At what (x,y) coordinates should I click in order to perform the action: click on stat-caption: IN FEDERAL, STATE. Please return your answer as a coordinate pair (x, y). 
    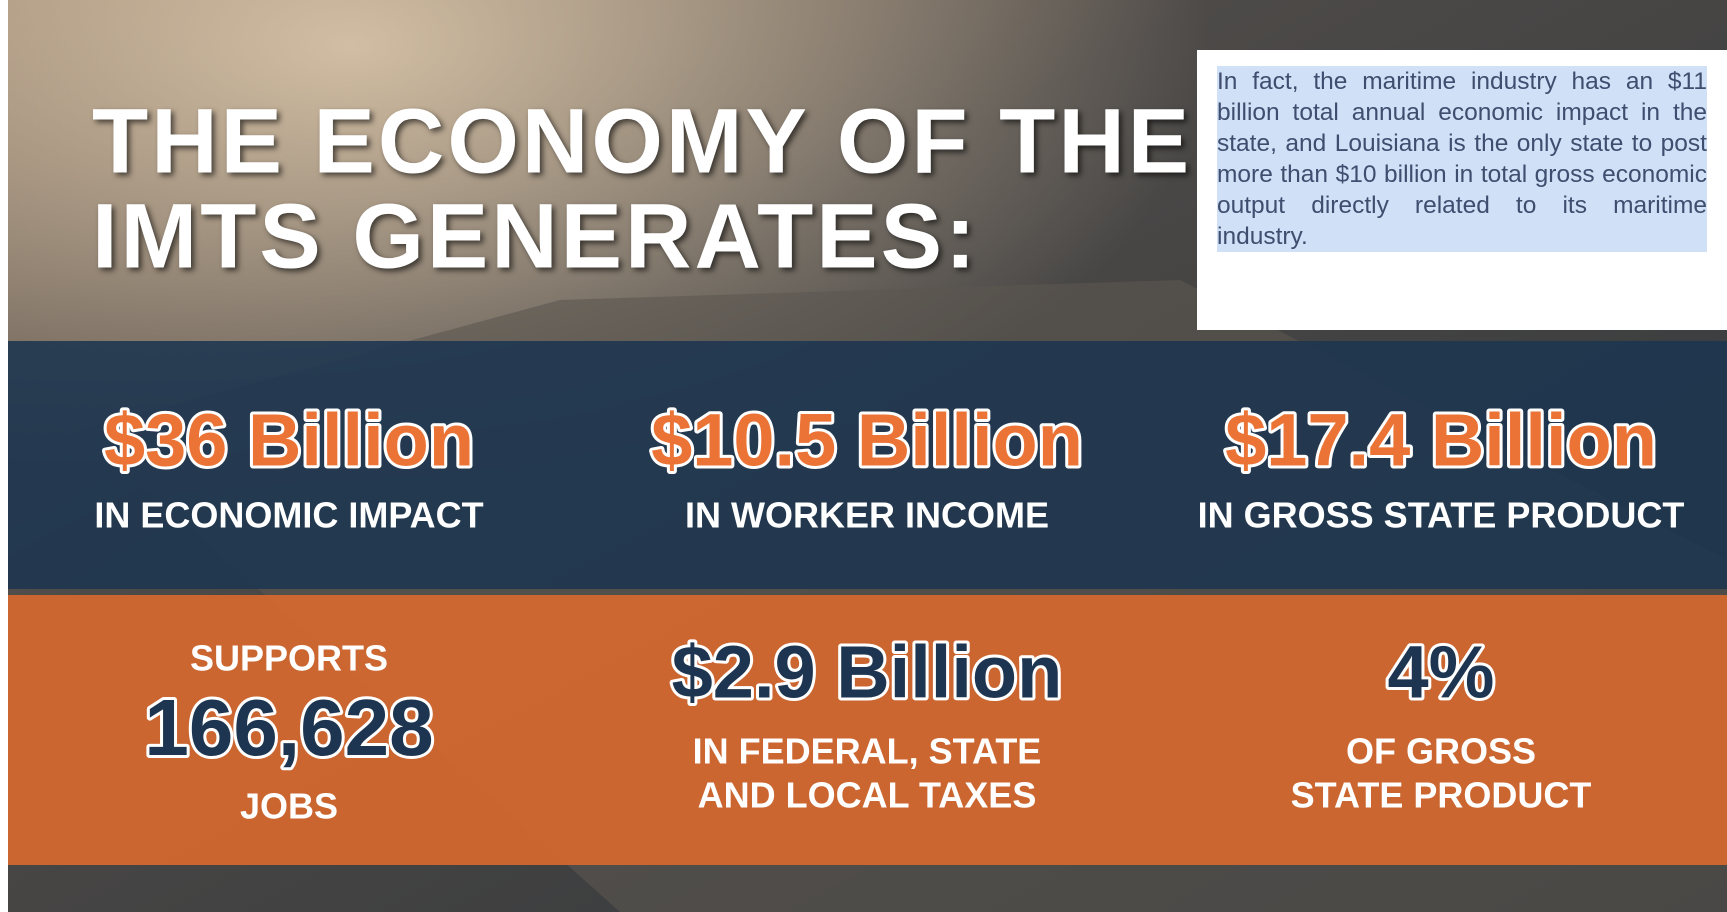
    Looking at the image, I should click on (867, 751).